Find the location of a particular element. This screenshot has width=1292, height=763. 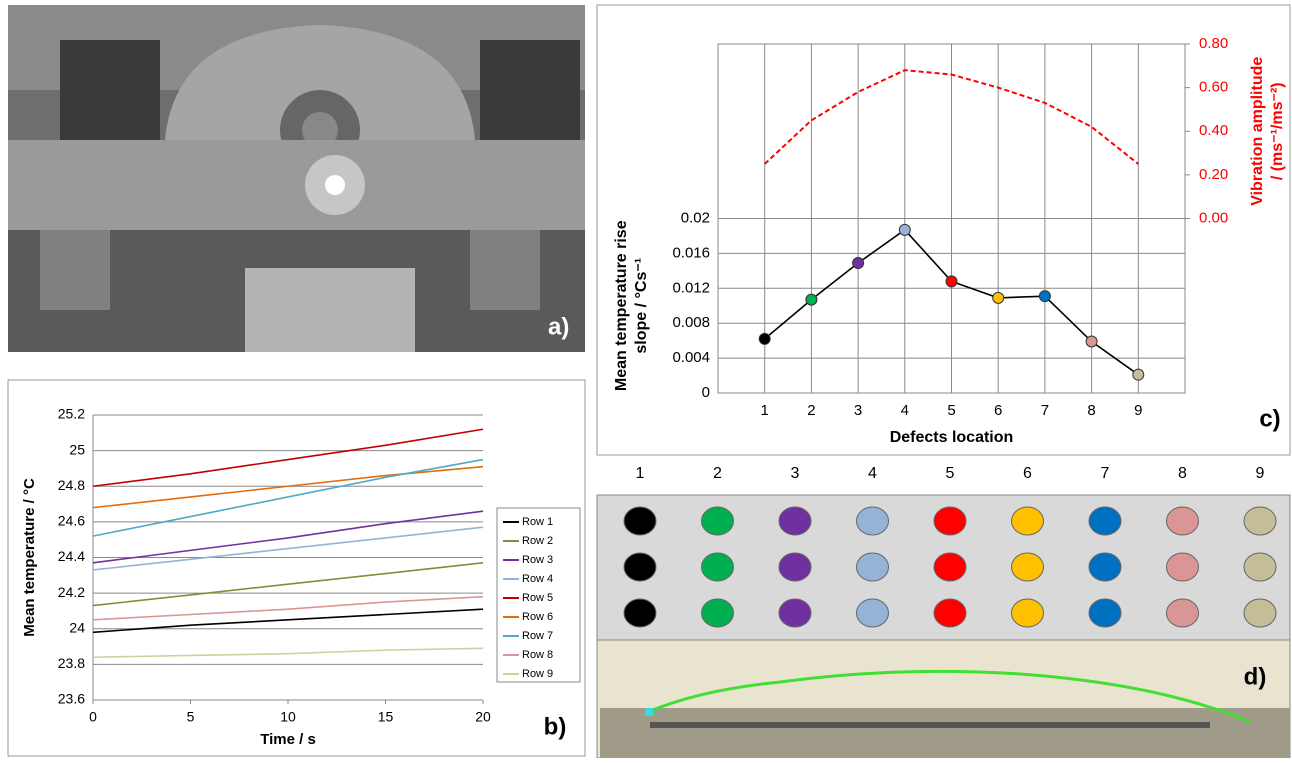

x-tick-label: 6 is located at coordinates (998, 410).